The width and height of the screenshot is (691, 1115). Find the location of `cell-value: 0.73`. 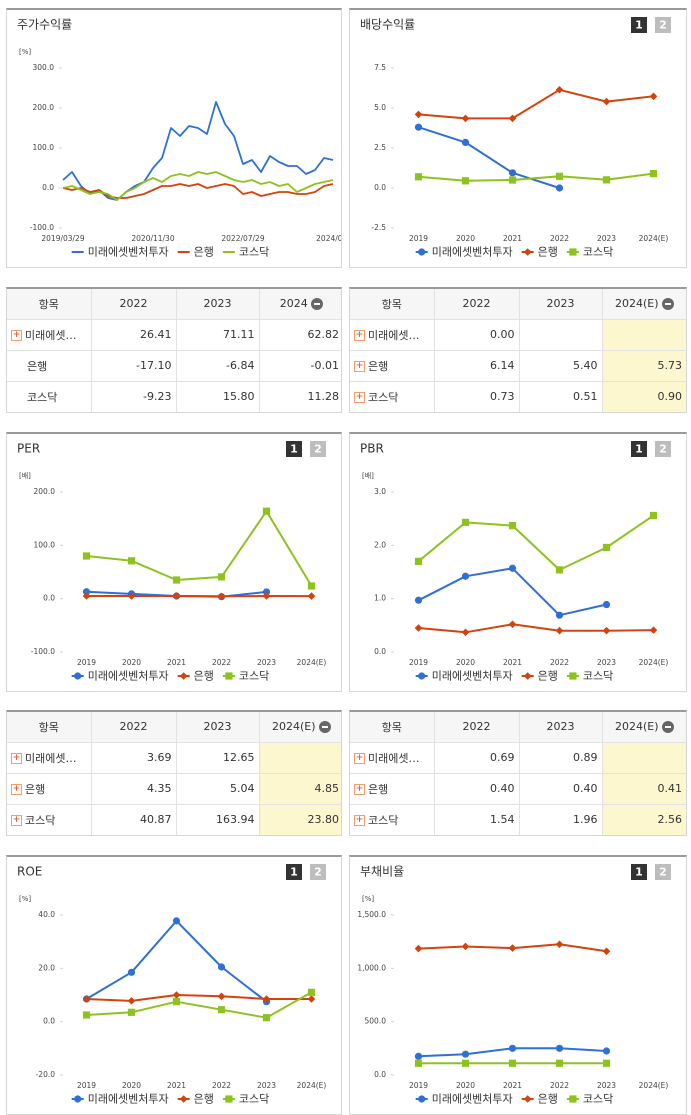

cell-value: 0.73 is located at coordinates (502, 396).